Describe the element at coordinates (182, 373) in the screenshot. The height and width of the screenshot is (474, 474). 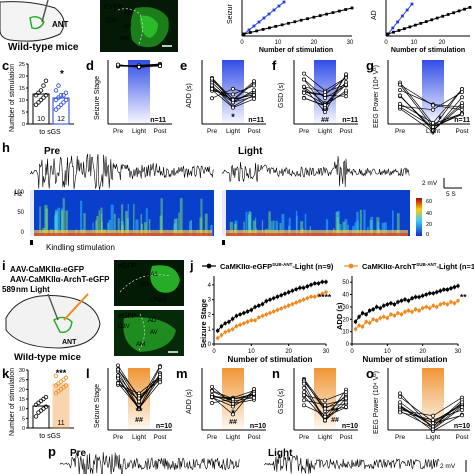
I see `panel-label-m: m` at that location.